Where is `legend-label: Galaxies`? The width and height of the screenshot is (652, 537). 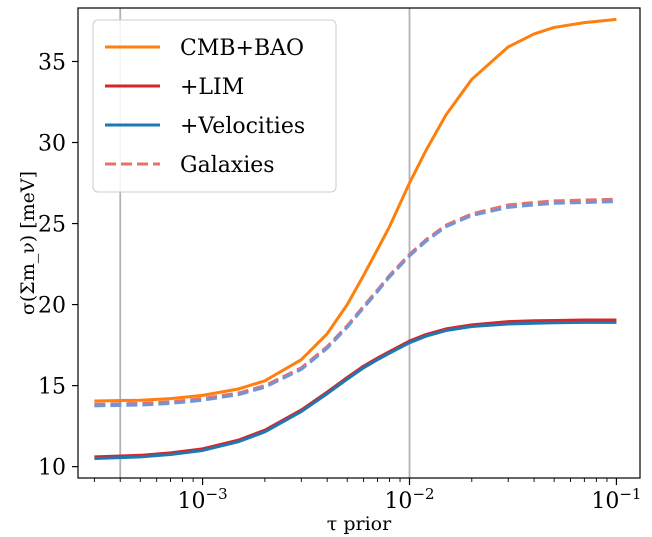
legend-label: Galaxies is located at coordinates (227, 165).